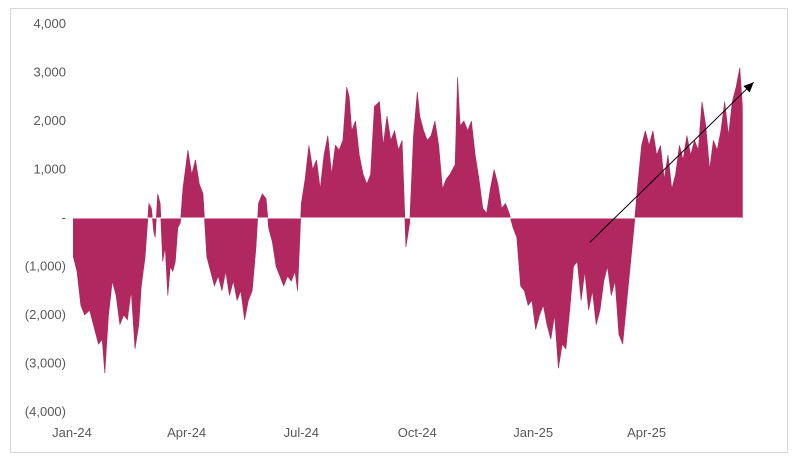  Describe the element at coordinates (533, 432) in the screenshot. I see `x-tick-label: Jan-25` at that location.